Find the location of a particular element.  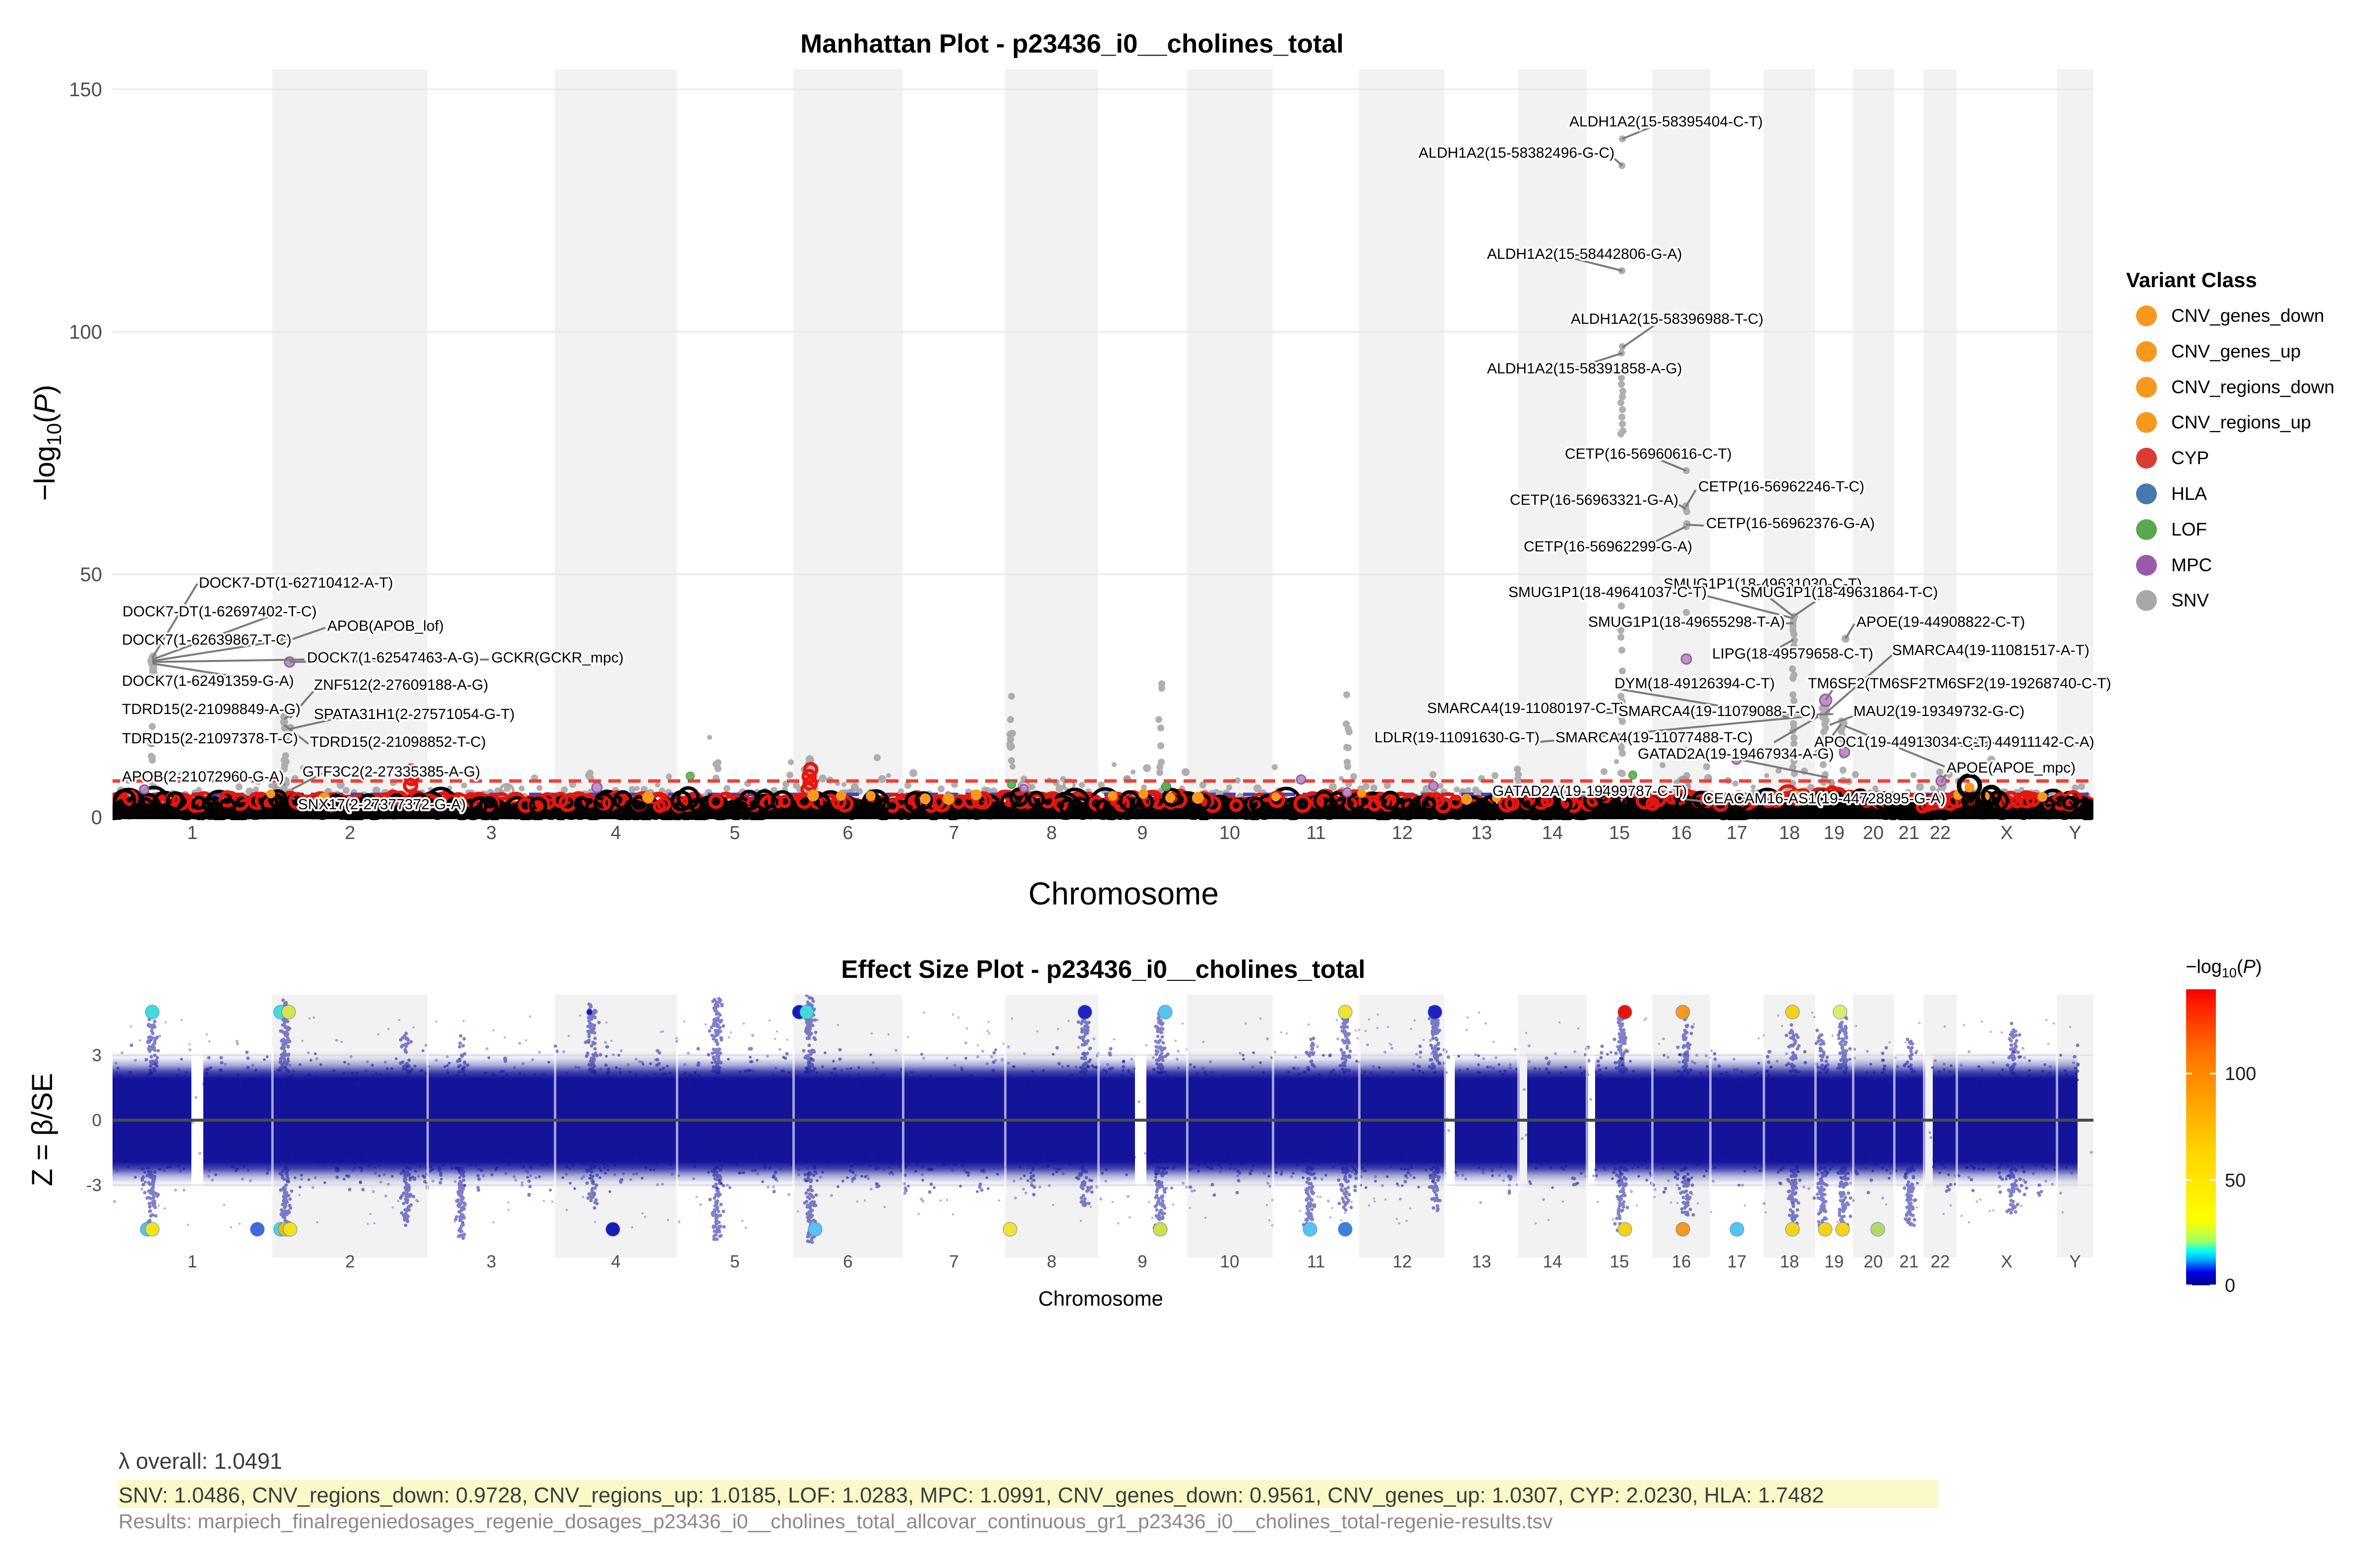

svg-text: CETP(16-56962376-G-A) is located at coordinates (1790, 523).